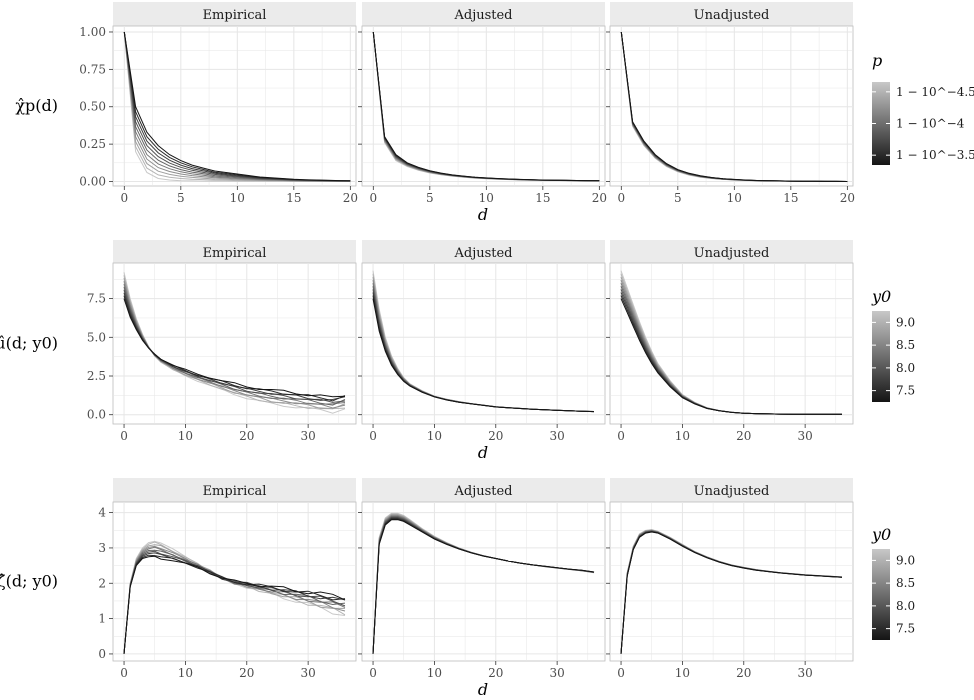 The image size is (974, 700). What do you see at coordinates (29, 343) in the screenshot?
I see `y-axis-label: μ̂(d; y0)` at bounding box center [29, 343].